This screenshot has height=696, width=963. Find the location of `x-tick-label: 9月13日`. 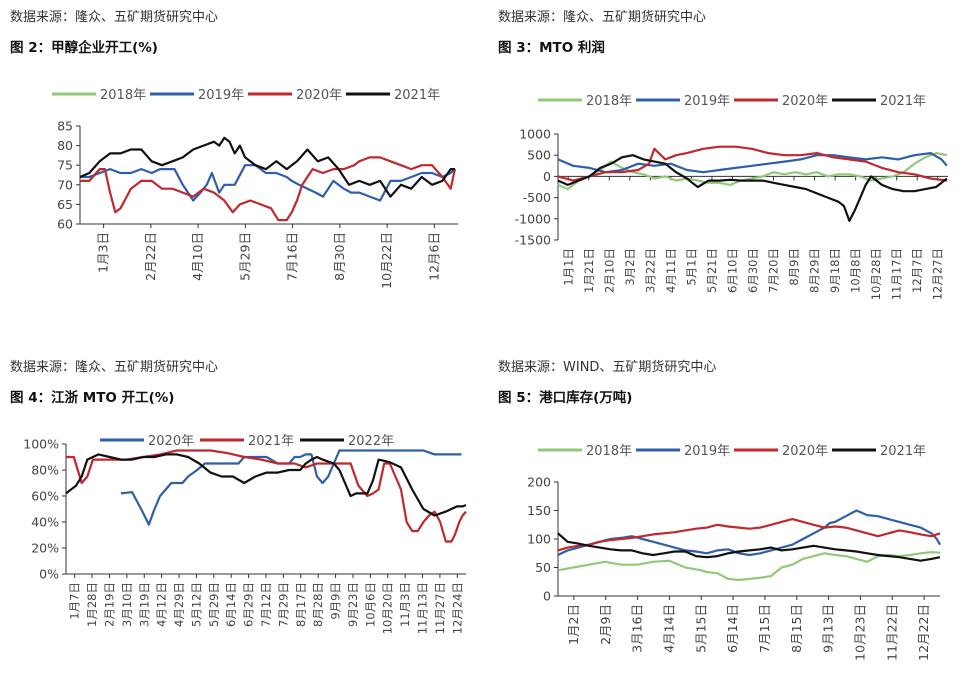

x-tick-label: 9月13日 is located at coordinates (828, 628).